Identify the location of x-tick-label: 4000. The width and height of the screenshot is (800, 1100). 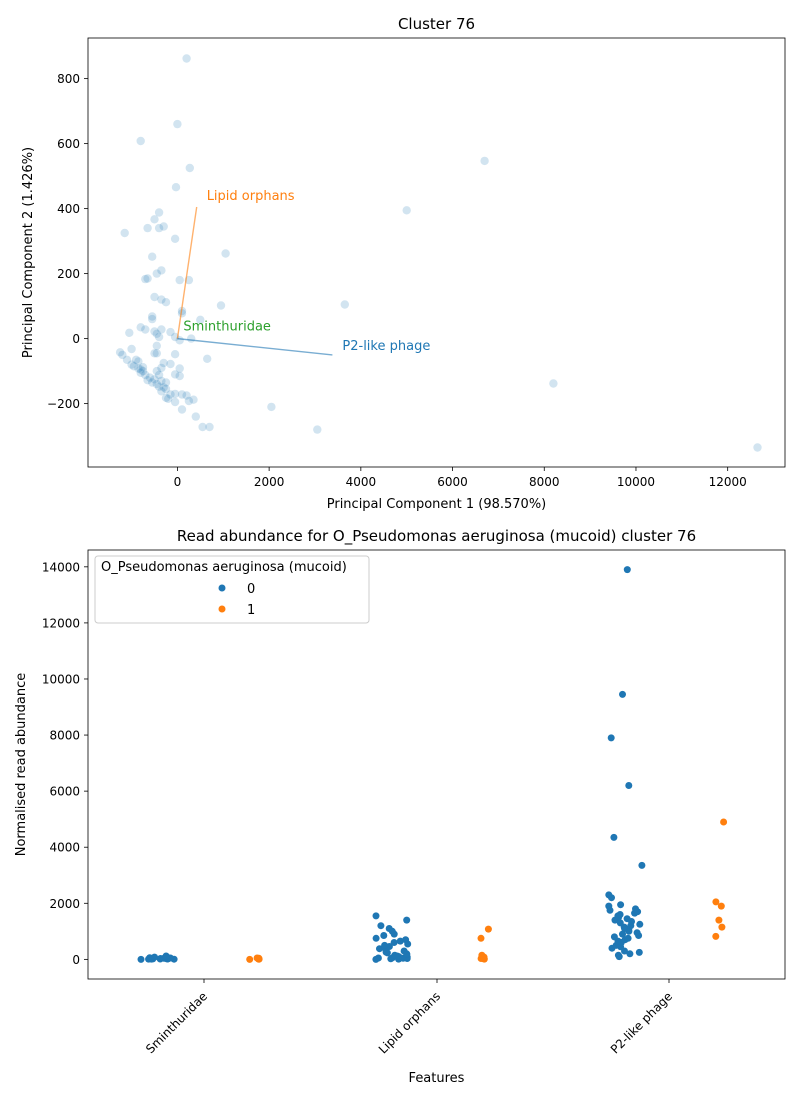
(361, 482).